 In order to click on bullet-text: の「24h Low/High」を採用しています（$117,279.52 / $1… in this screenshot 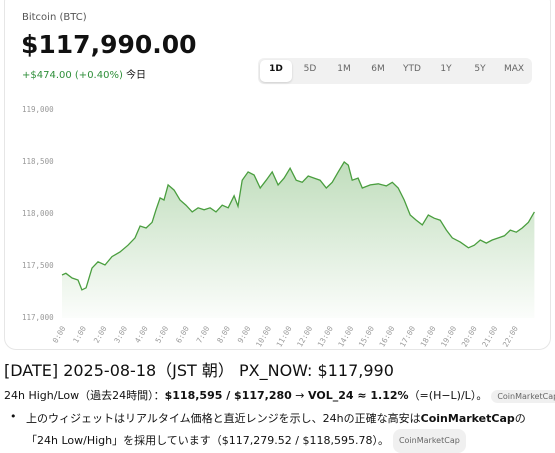, I will do `click(276, 429)`.